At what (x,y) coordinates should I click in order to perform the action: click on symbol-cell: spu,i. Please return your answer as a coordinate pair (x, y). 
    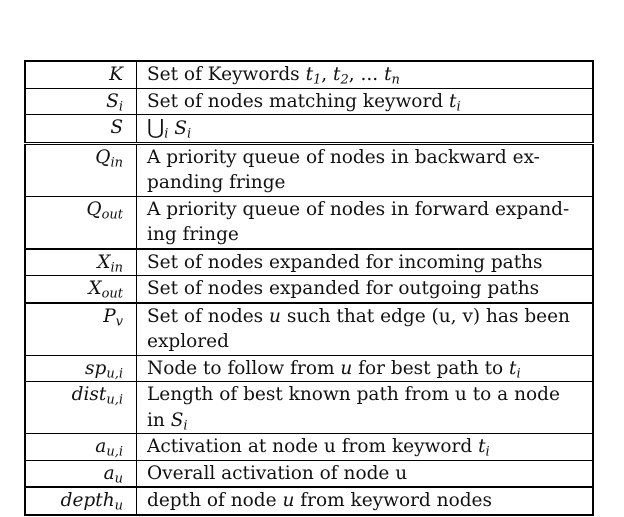
    Looking at the image, I should click on (80, 368).